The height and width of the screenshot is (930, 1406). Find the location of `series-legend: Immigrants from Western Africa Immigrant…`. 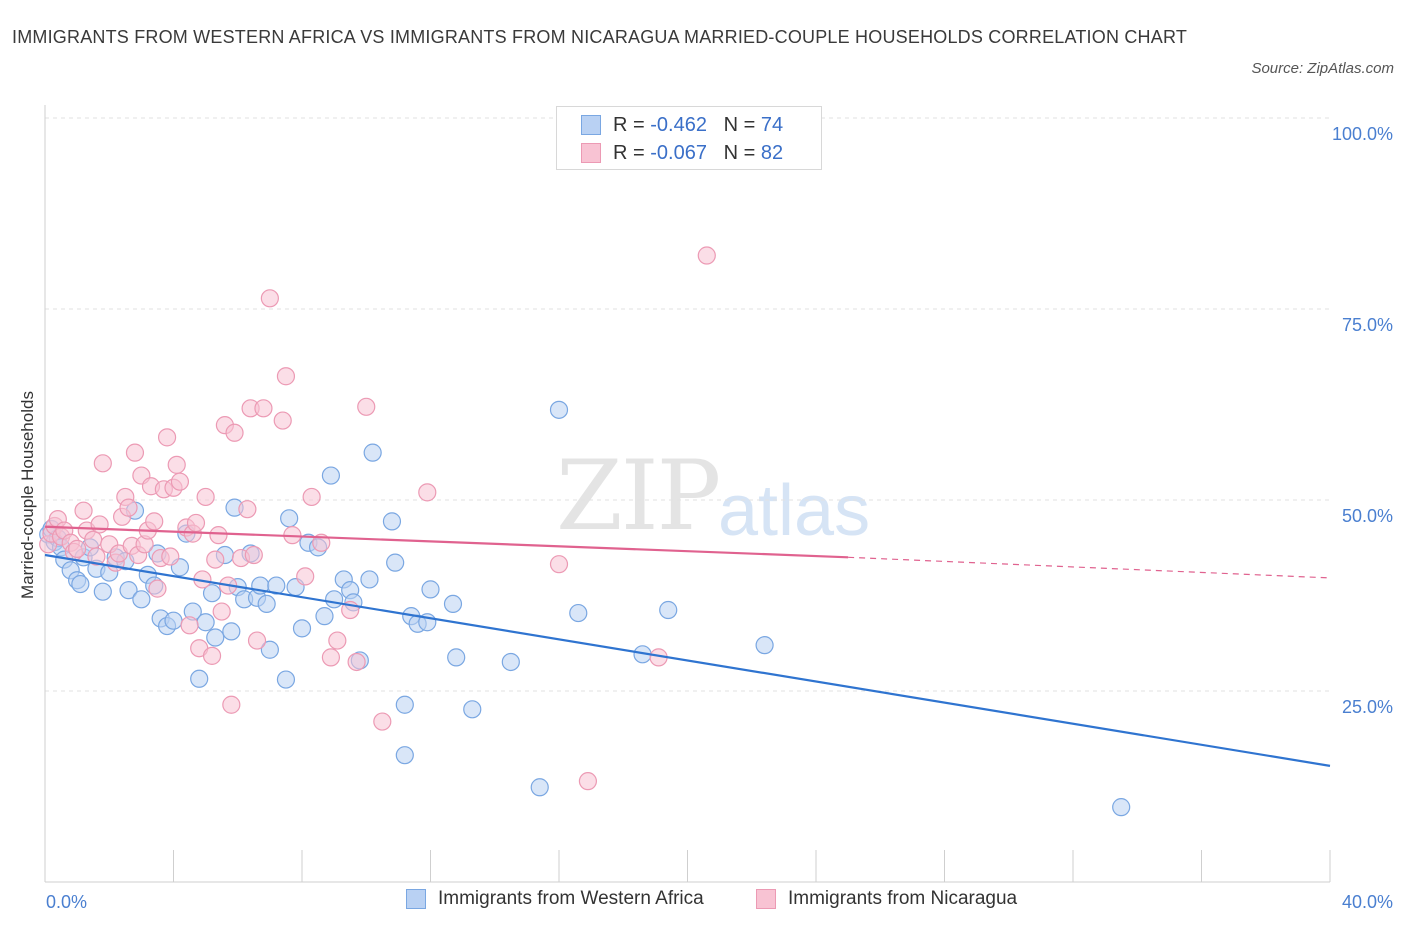

series-legend: Immigrants from Western Africa Immigrant… is located at coordinates (703, 902).